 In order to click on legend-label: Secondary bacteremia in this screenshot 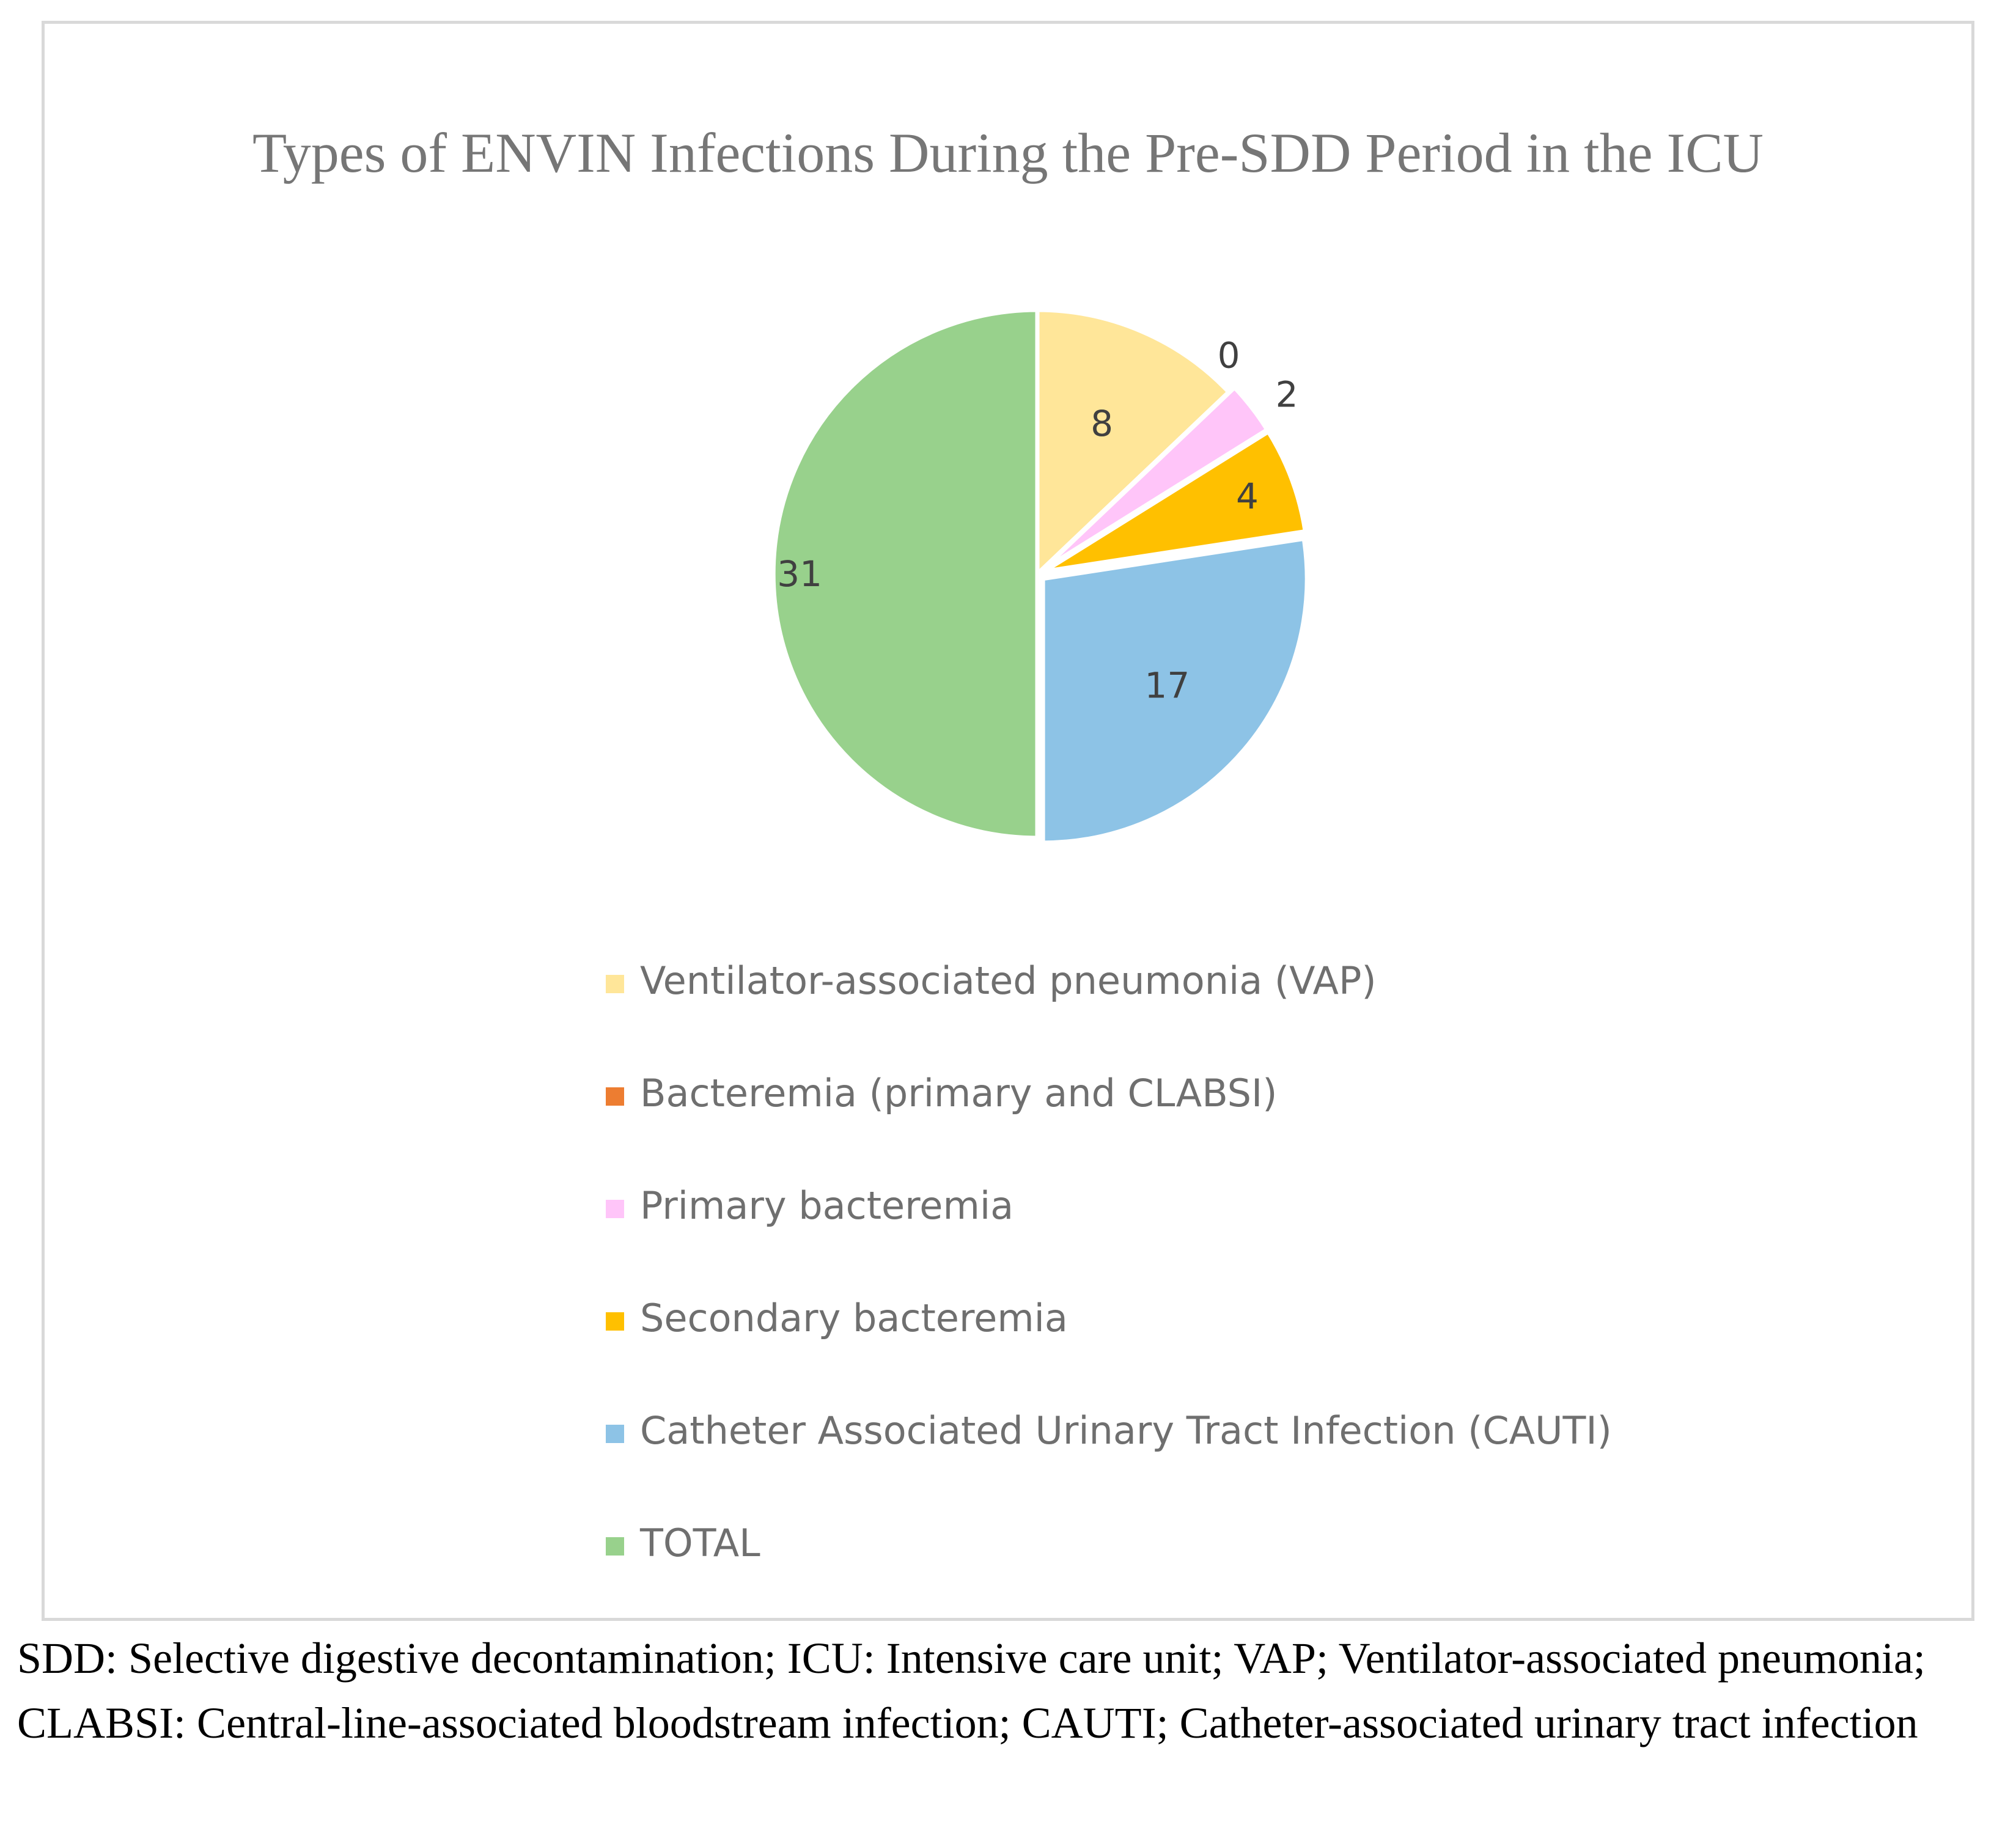, I will do `click(854, 1318)`.